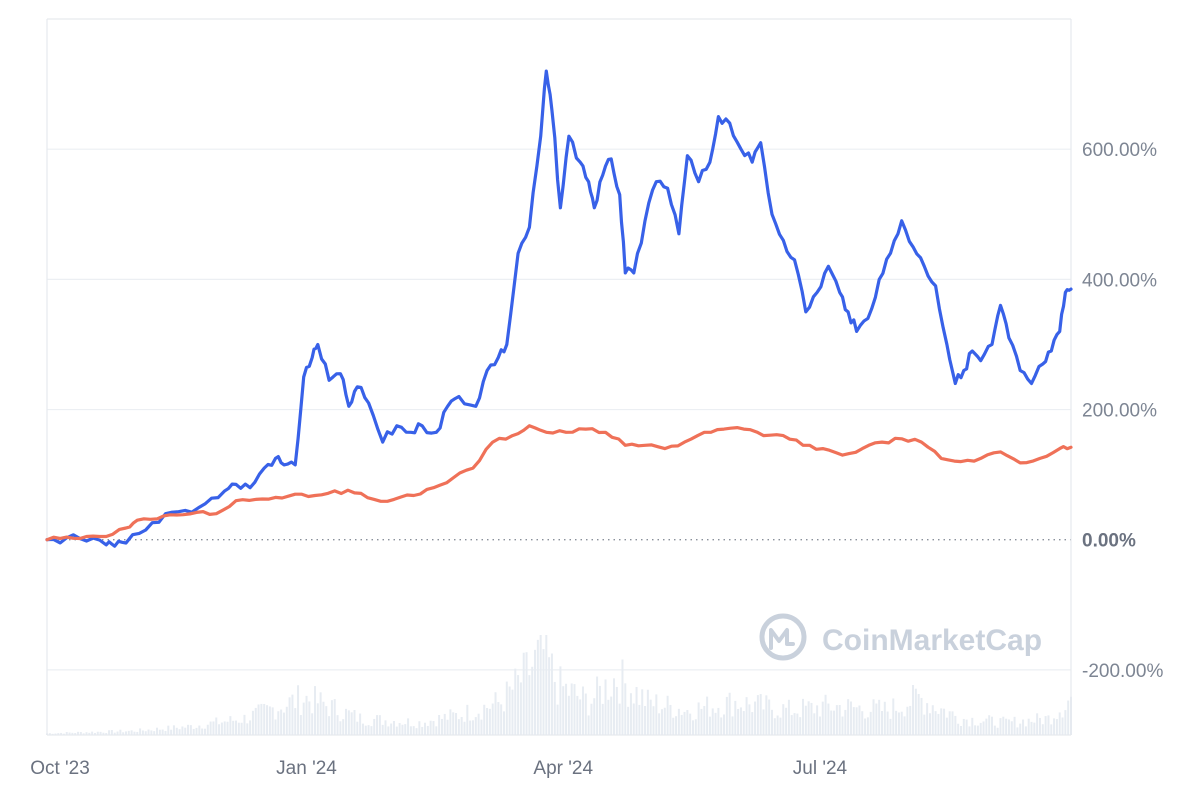 The width and height of the screenshot is (1200, 800). I want to click on y-tick-label: 0.00%, so click(1109, 541).